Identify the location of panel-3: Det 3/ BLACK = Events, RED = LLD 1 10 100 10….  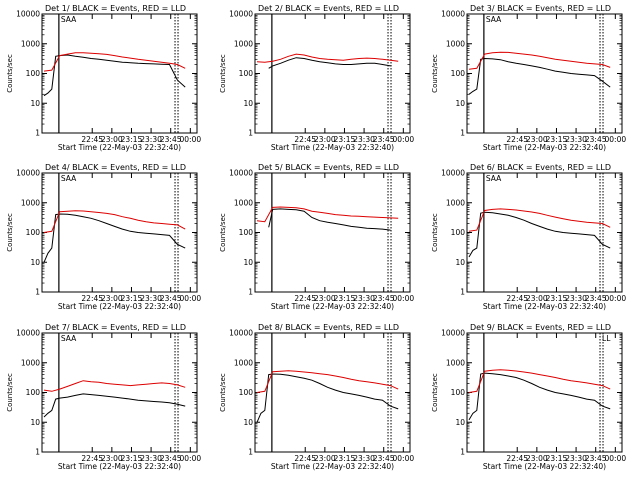
(528, 78).